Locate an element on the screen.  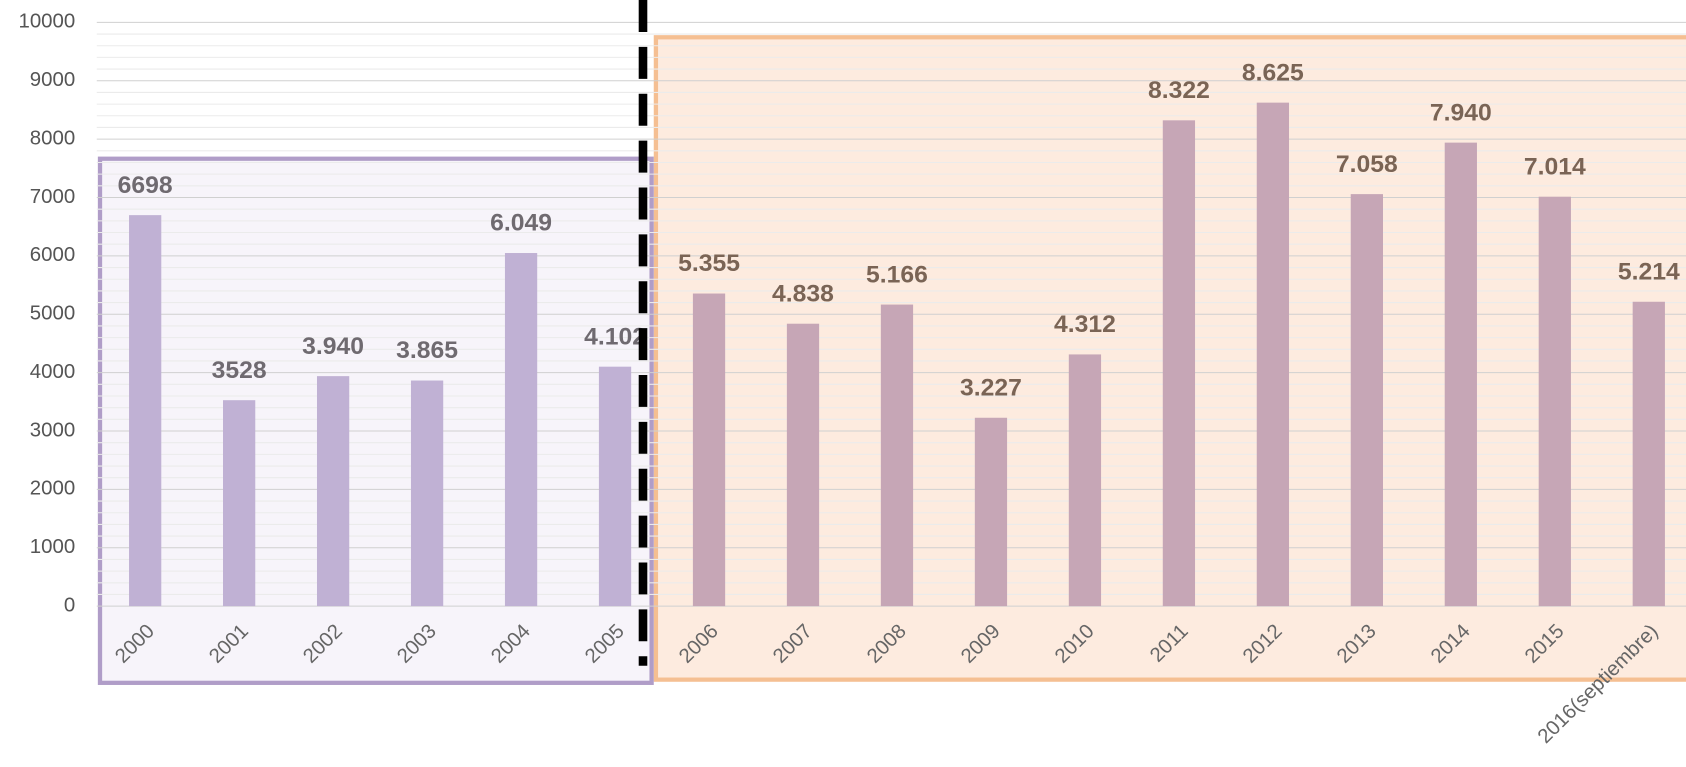
y-tick-label: 8000 is located at coordinates (52, 139).